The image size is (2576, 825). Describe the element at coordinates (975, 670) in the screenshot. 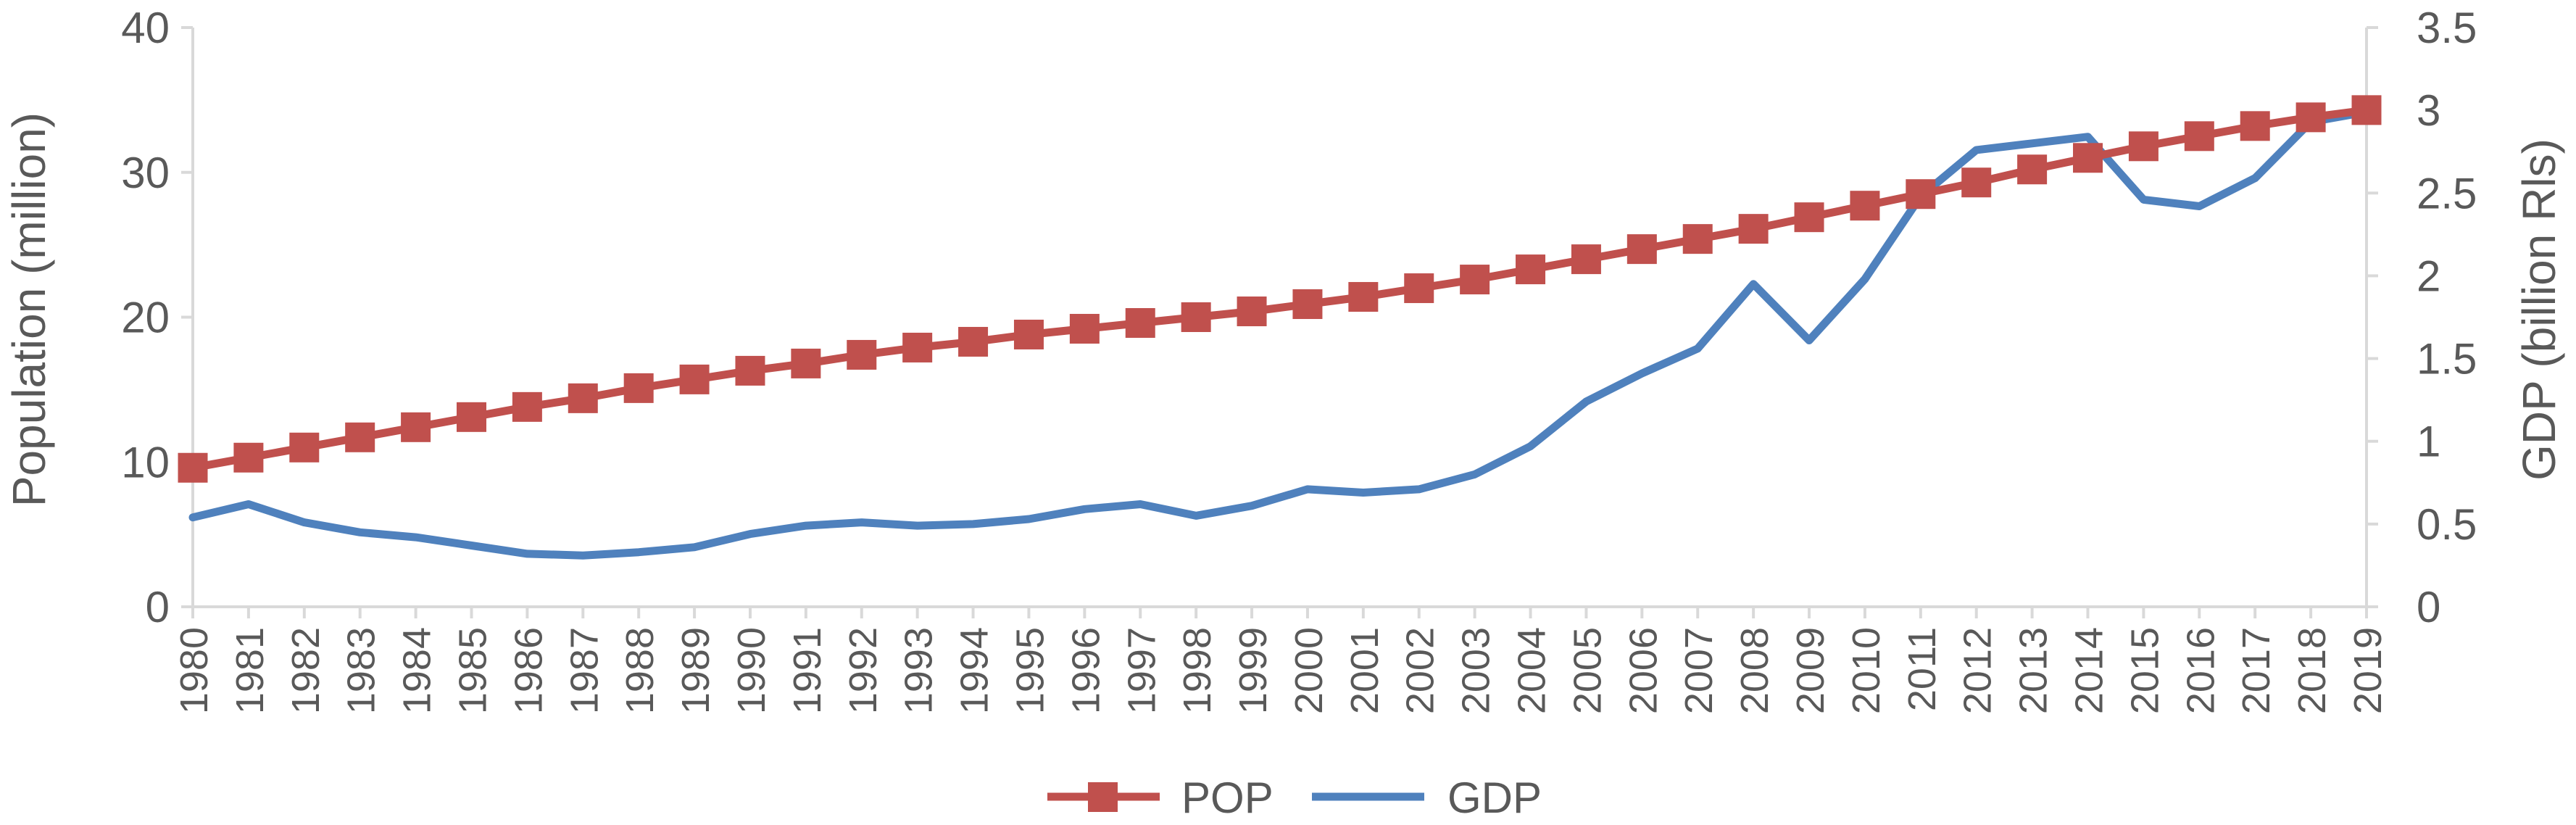

I see `x-tick-label: 1994` at that location.